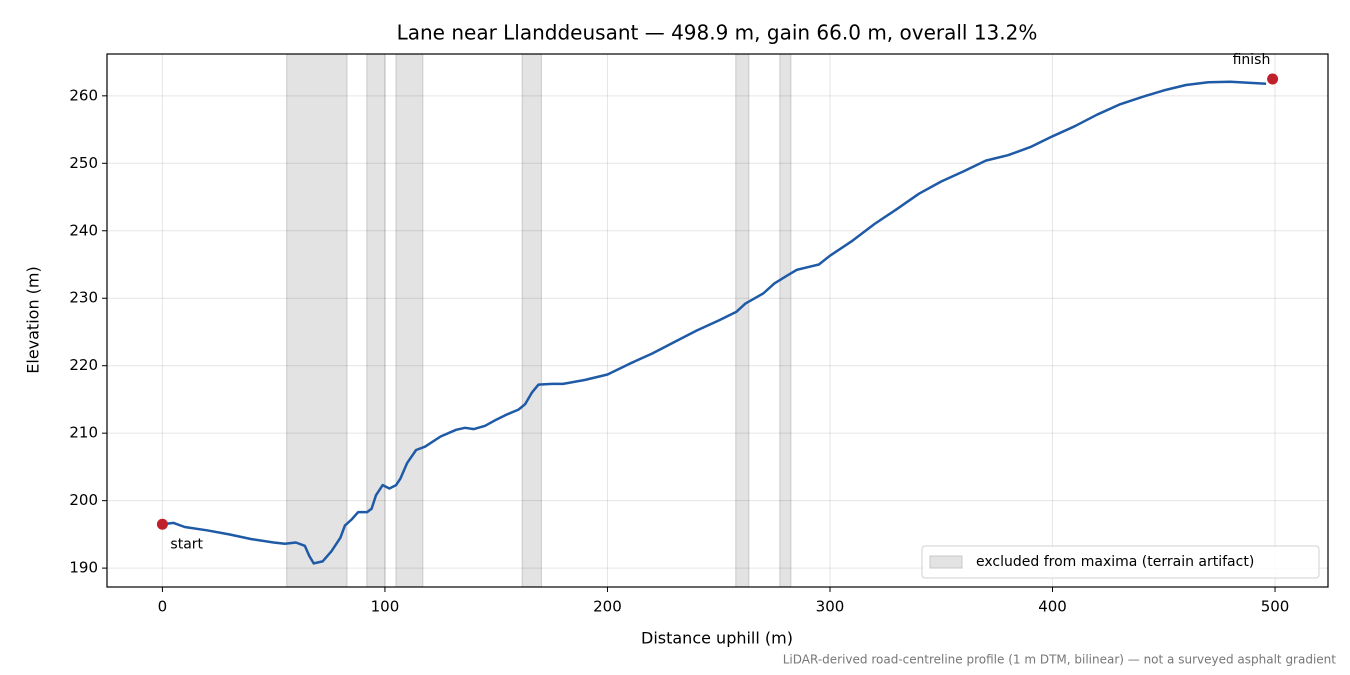  Describe the element at coordinates (163, 607) in the screenshot. I see `x-tick-label: 0` at that location.